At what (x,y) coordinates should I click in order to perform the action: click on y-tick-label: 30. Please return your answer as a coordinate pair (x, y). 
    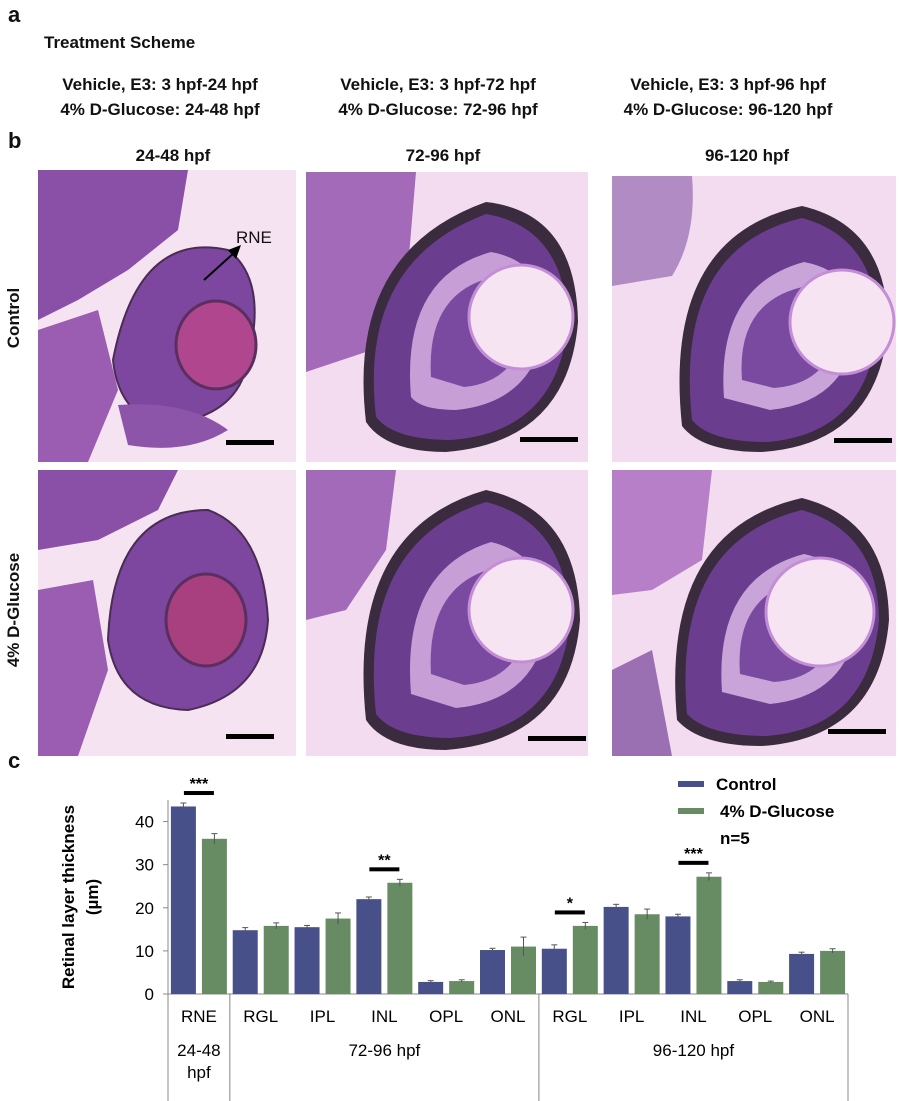
    Looking at the image, I should click on (144, 865).